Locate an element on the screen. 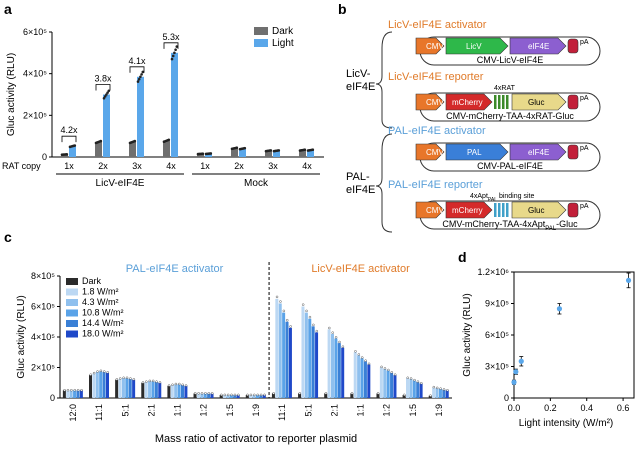 The width and height of the screenshot is (640, 465). x-tick-label: 2x is located at coordinates (103, 166).